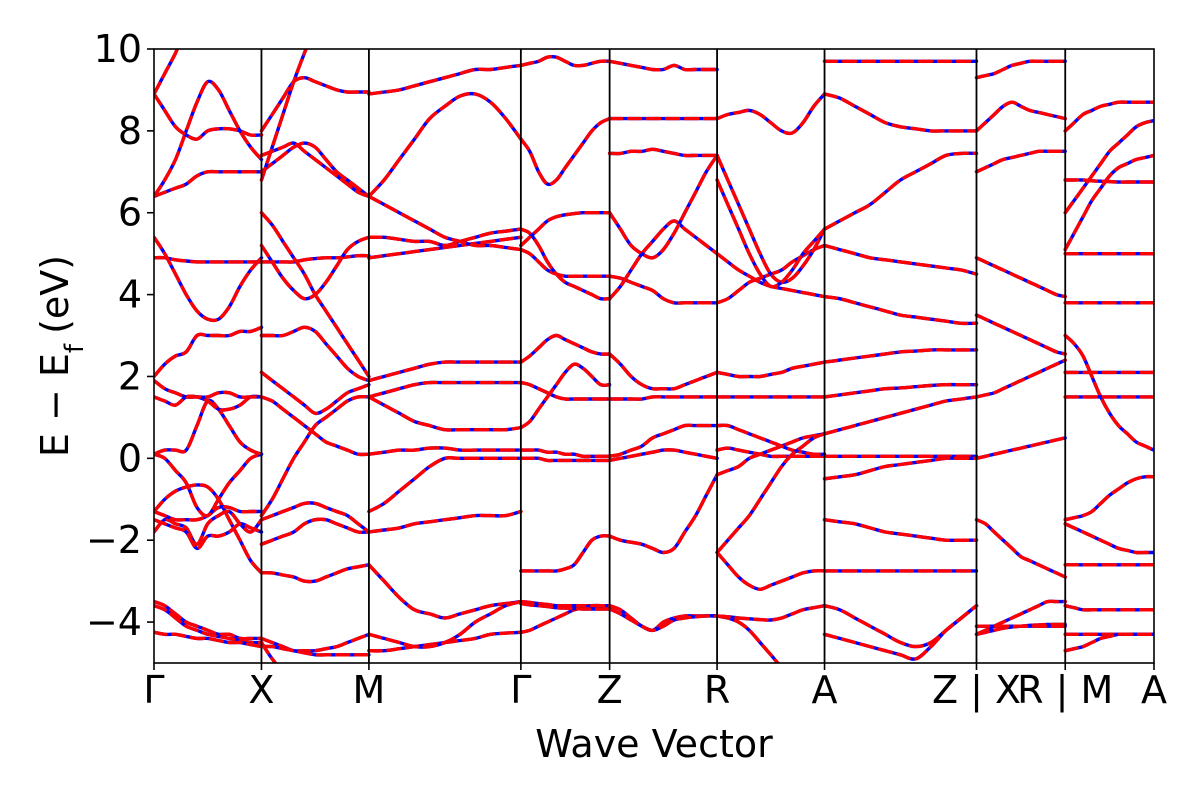 This screenshot has width=1200, height=800. What do you see at coordinates (610, 690) in the screenshot?
I see `x-tick-label: Z` at bounding box center [610, 690].